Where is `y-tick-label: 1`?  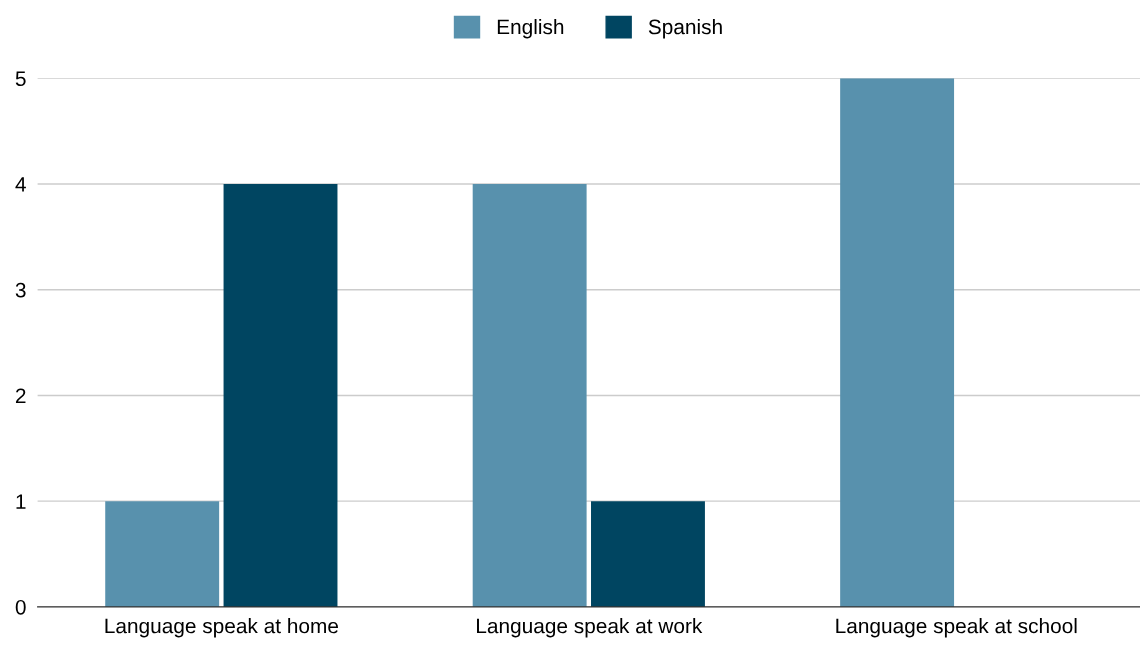
y-tick-label: 1 is located at coordinates (21, 501).